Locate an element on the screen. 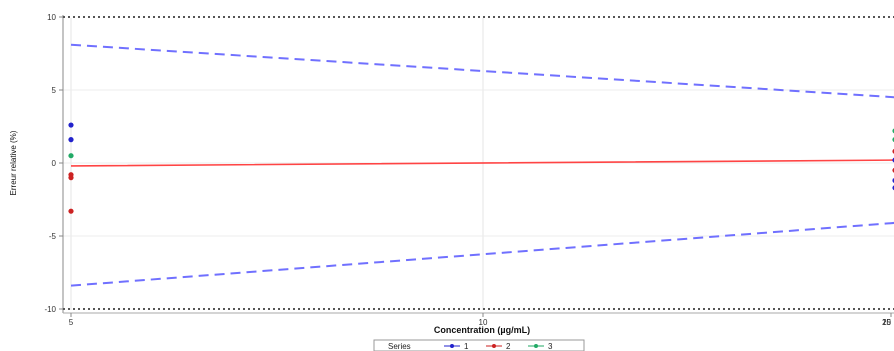 This screenshot has width=894, height=351. y-tick-label: -10 is located at coordinates (50, 309).